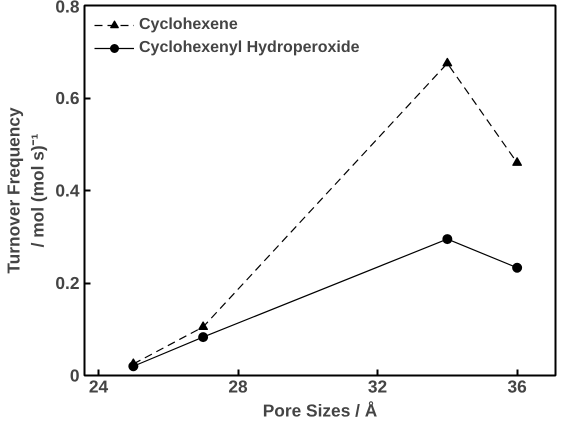 This screenshot has width=562, height=425. I want to click on x-tick-label: 24, so click(98, 386).